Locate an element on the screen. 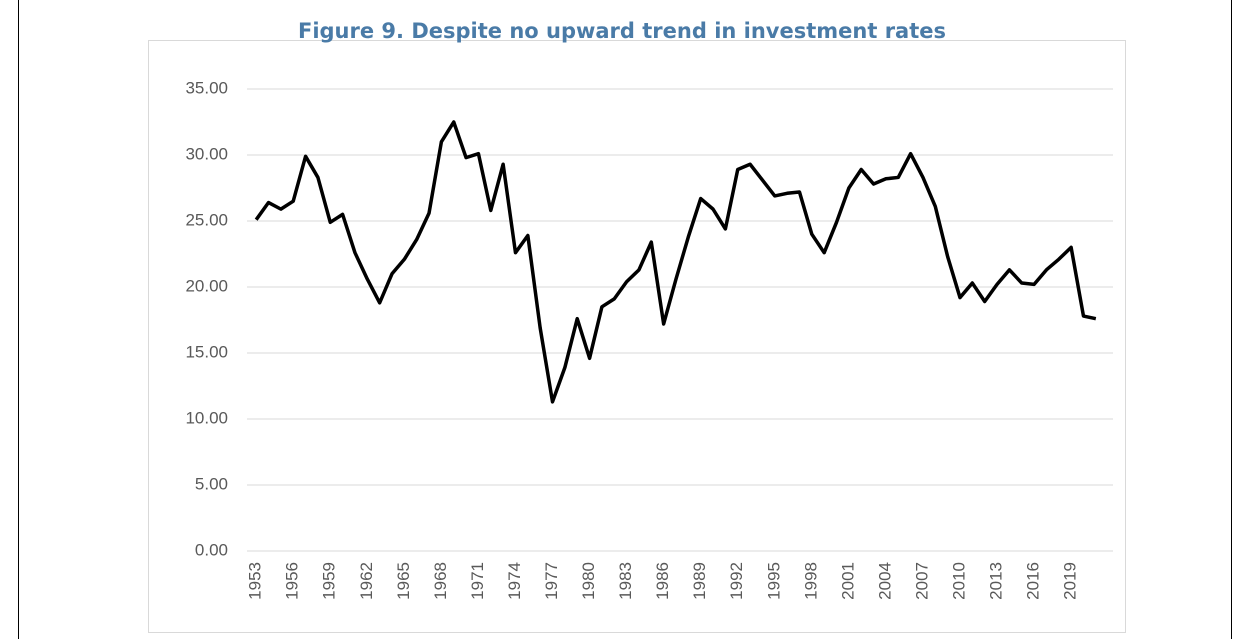 The width and height of the screenshot is (1244, 639). y-tick-label: 30.00 is located at coordinates (206, 153).